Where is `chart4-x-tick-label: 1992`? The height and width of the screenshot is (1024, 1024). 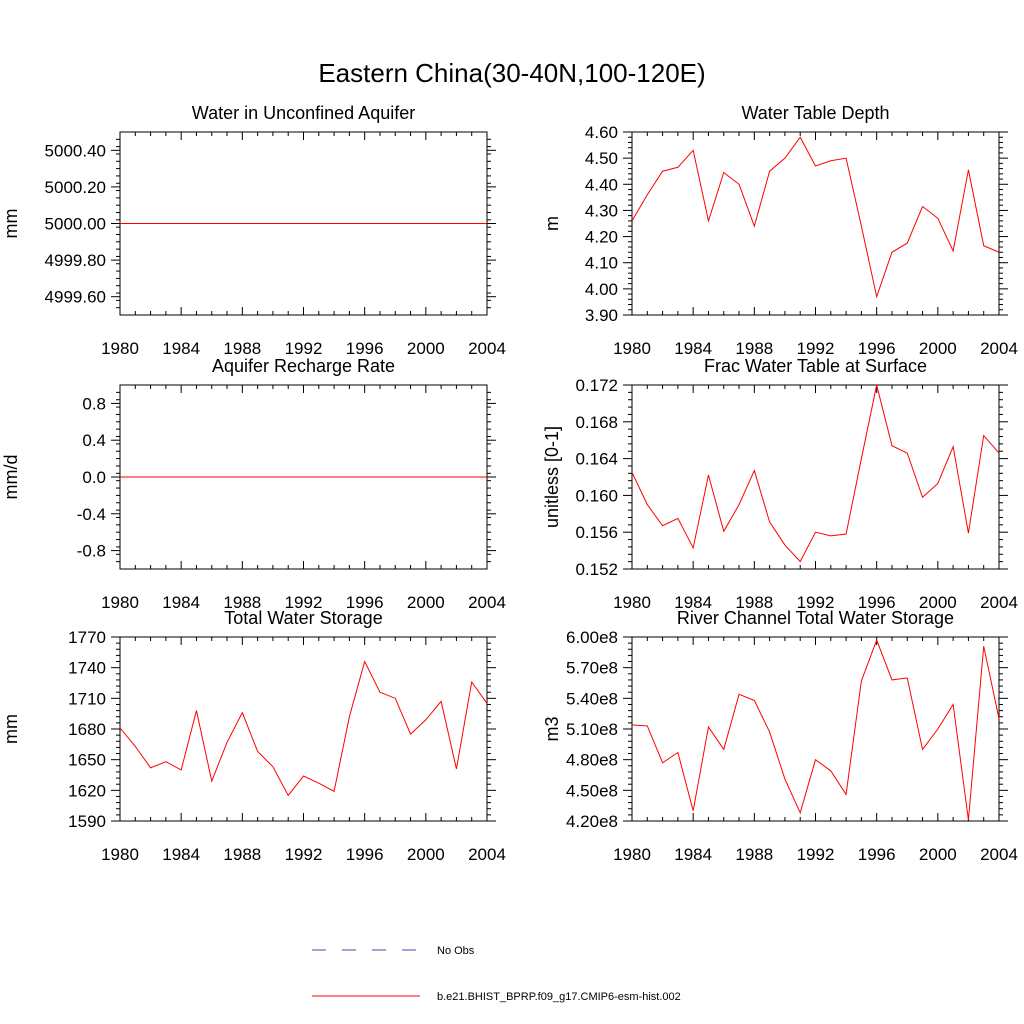 chart4-x-tick-label: 1992 is located at coordinates (816, 602).